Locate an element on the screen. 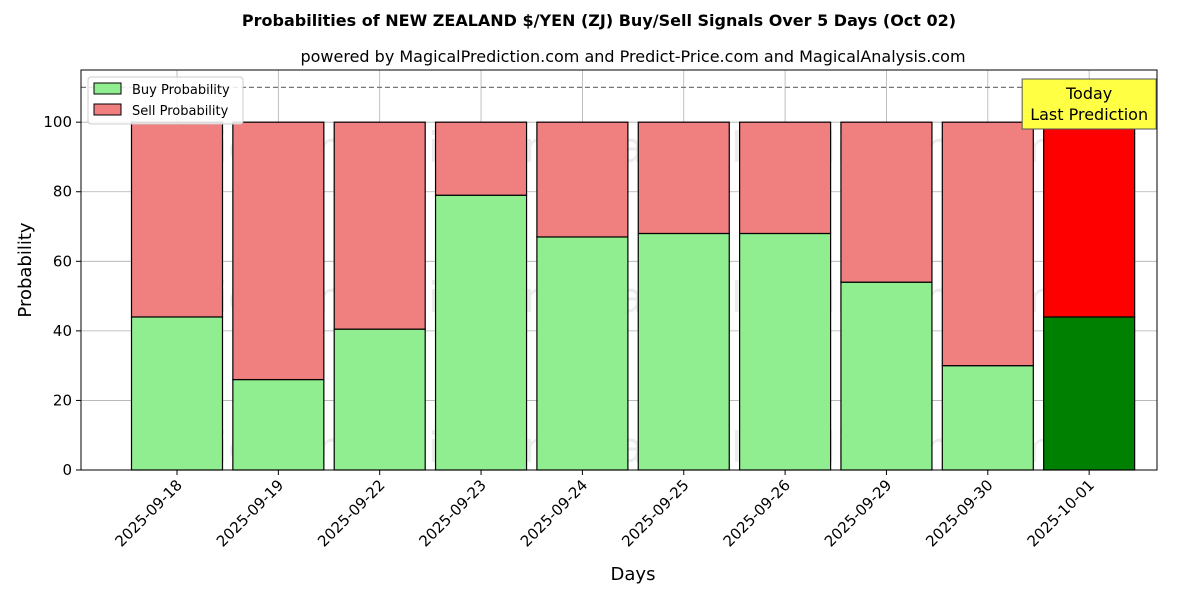  annotation-text: Last Prediction is located at coordinates (1089, 114).